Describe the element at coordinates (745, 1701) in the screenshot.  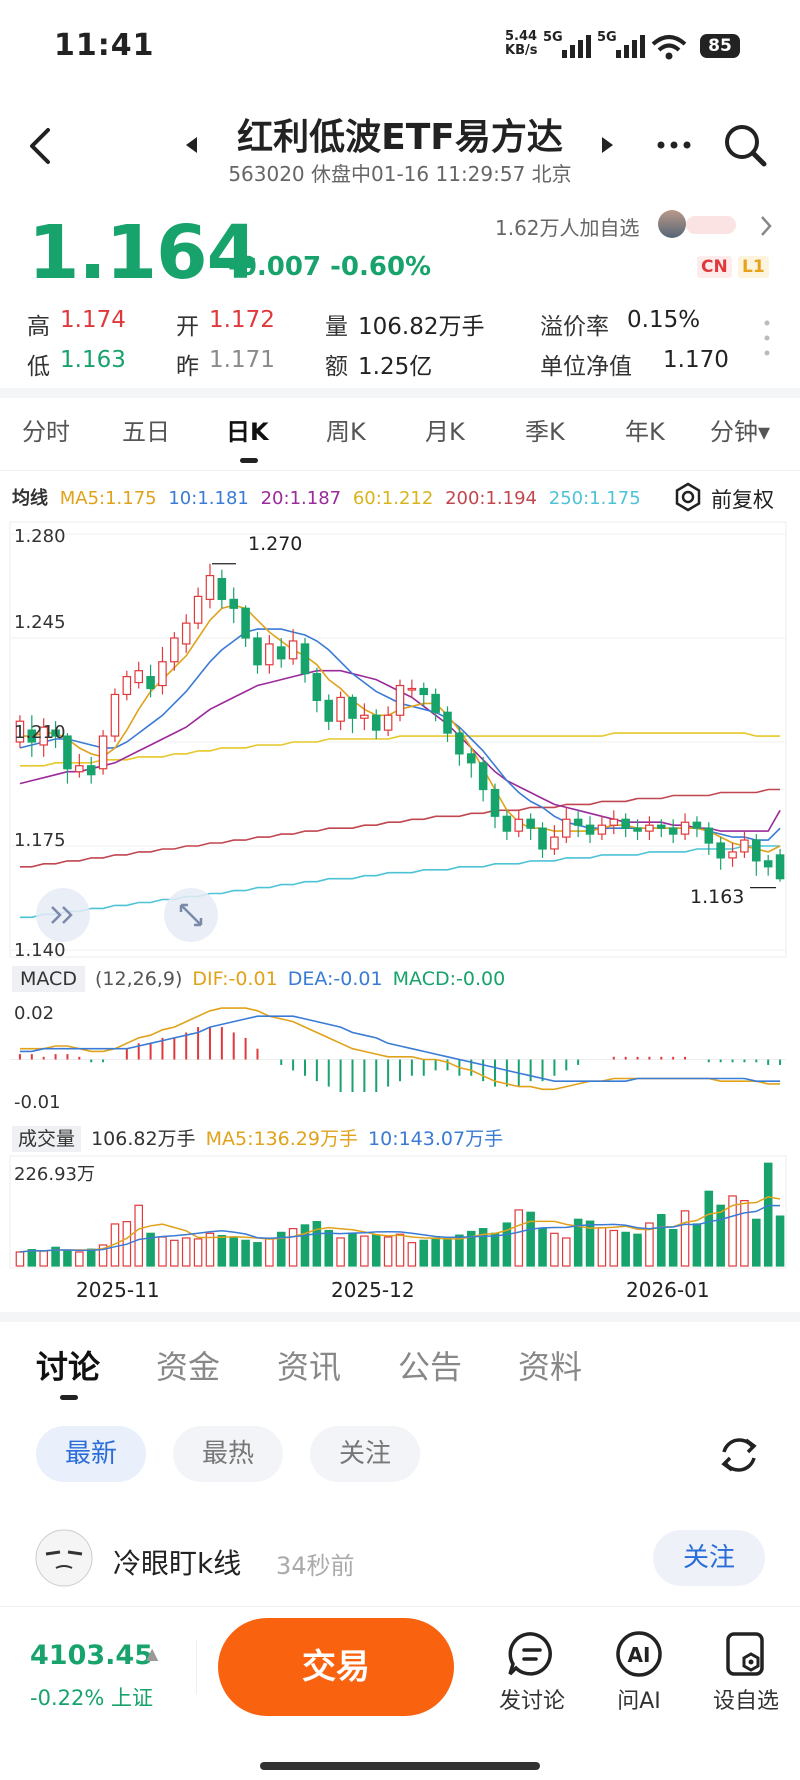
I see `set-watchlist-label: 设自选` at that location.